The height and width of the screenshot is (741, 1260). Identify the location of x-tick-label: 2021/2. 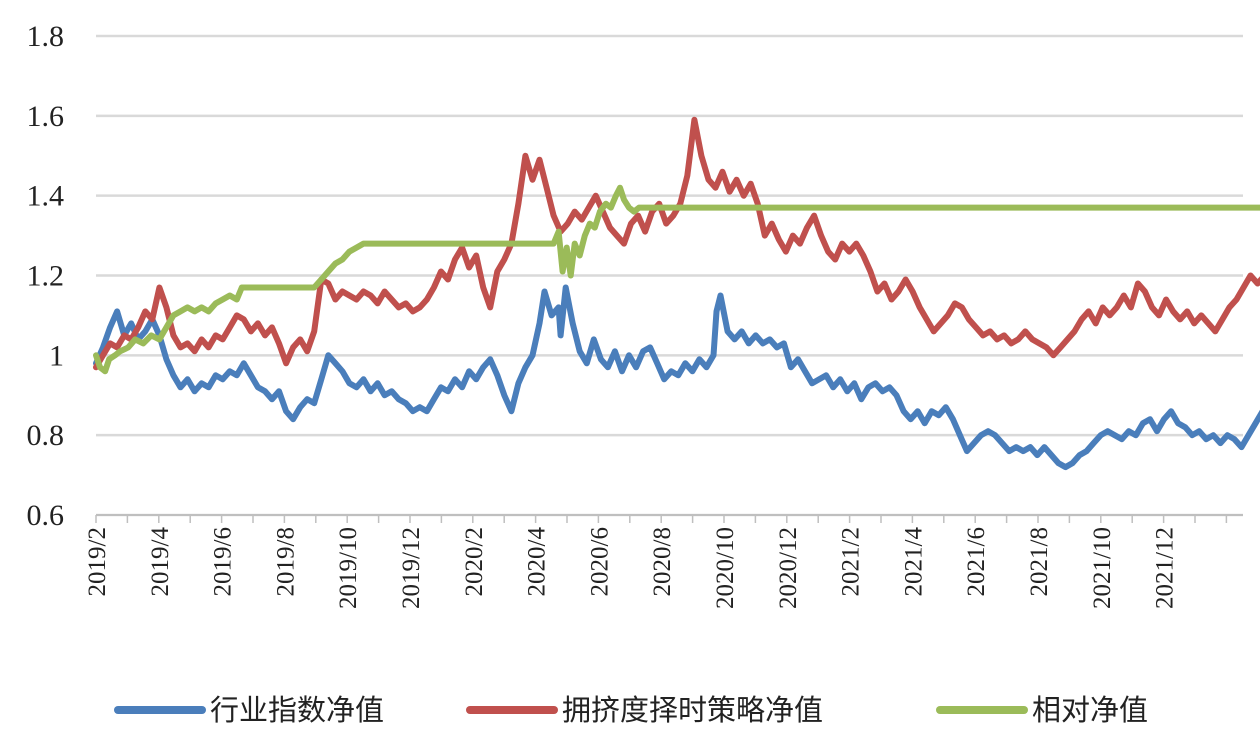
(851, 561).